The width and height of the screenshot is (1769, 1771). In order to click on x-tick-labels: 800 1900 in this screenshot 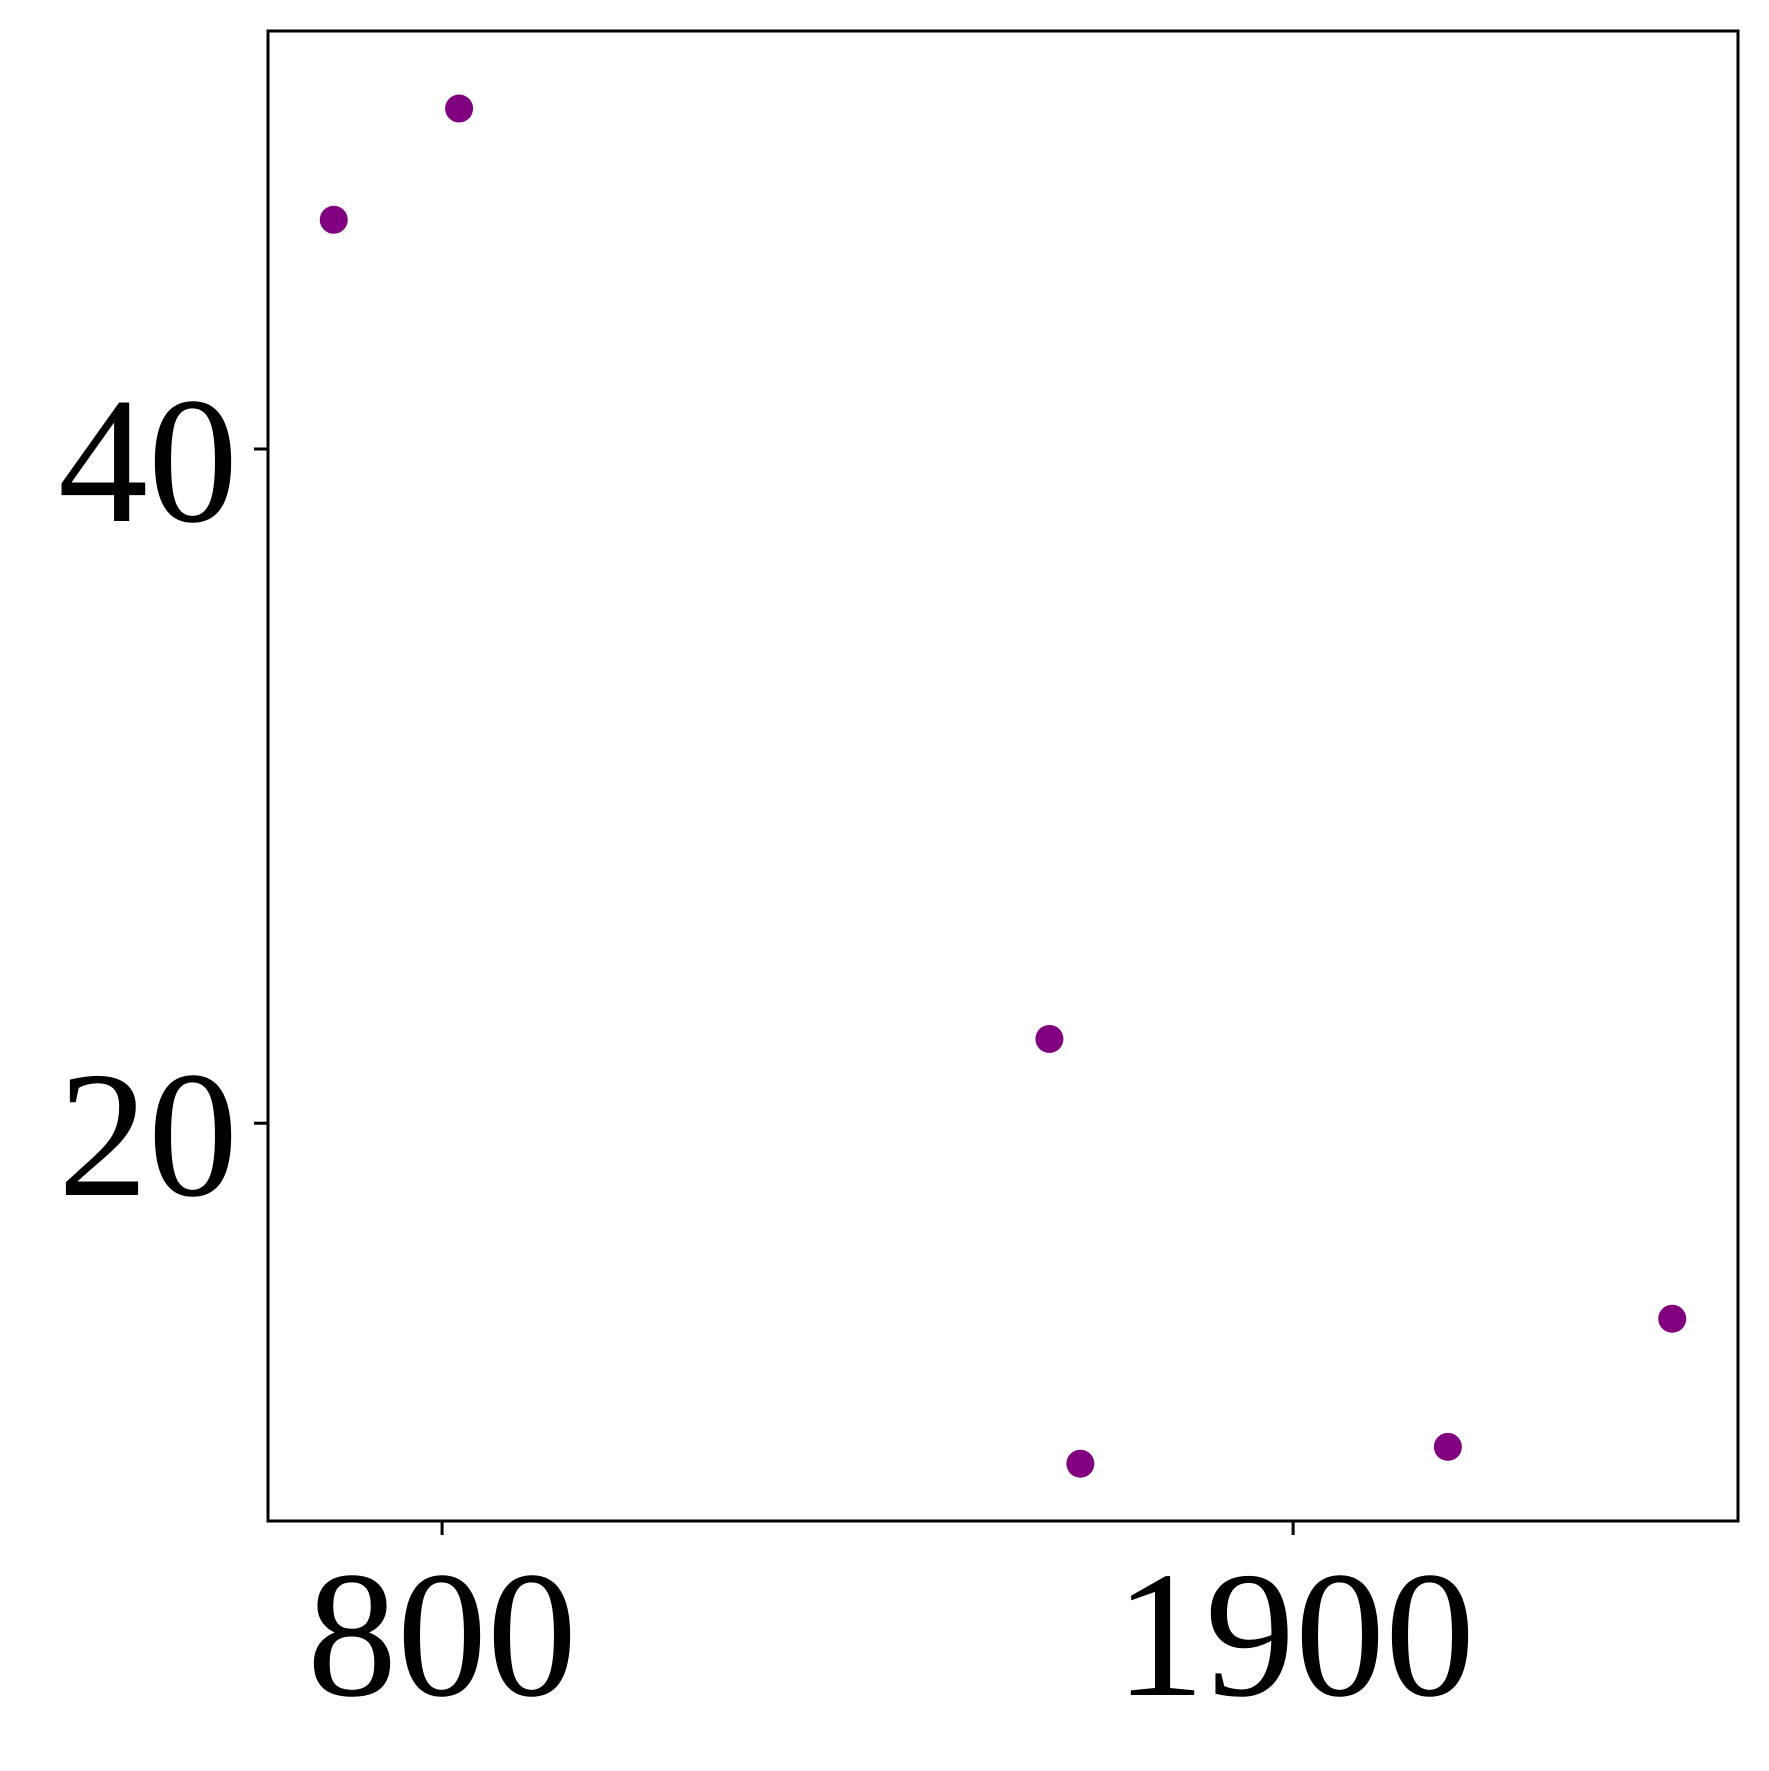, I will do `click(891, 1634)`.